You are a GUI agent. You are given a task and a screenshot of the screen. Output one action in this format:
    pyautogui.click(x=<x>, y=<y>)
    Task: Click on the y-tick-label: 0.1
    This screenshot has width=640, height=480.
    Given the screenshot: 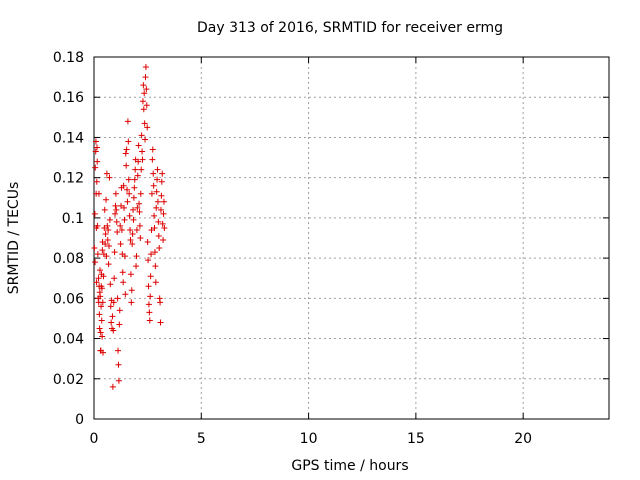 What is the action you would take?
    pyautogui.click(x=73, y=219)
    